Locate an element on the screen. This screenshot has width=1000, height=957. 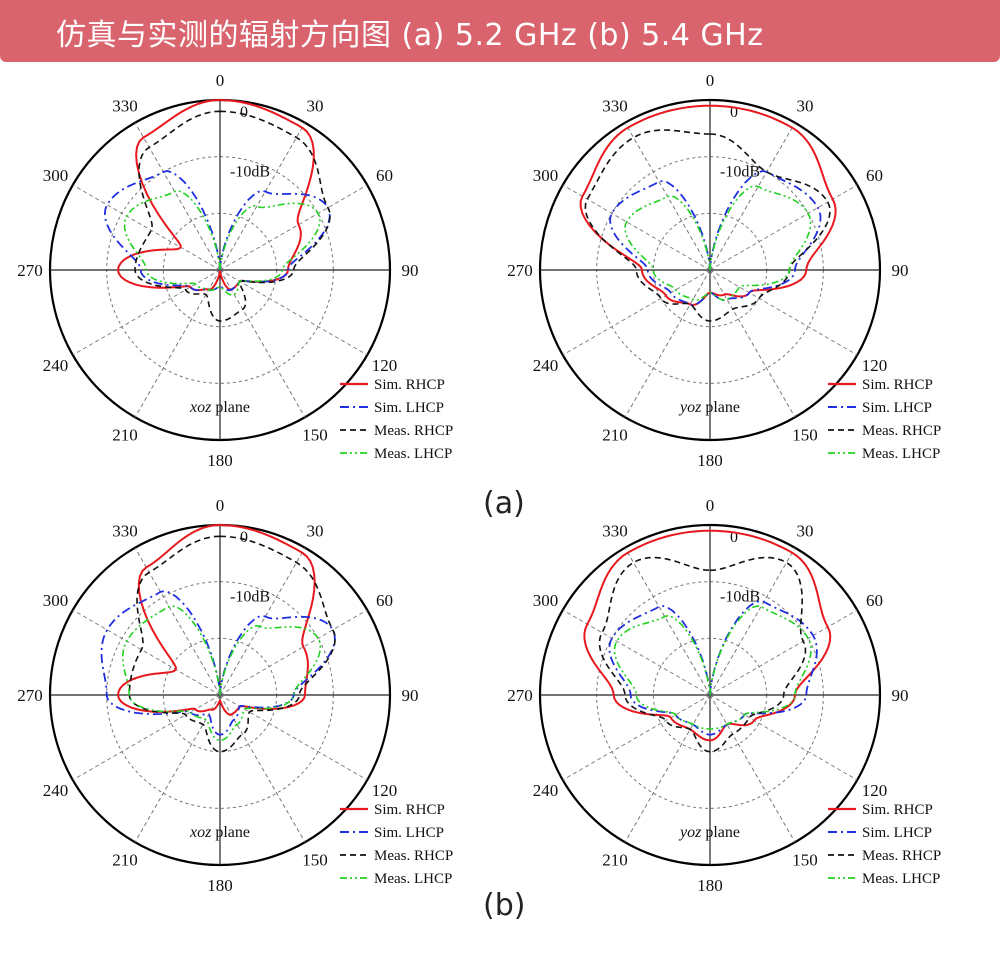
figure-title: 仿真与实测的辐射方向图 (a) 5.2 GHz (b) 5.4 GHz is located at coordinates (410, 35).